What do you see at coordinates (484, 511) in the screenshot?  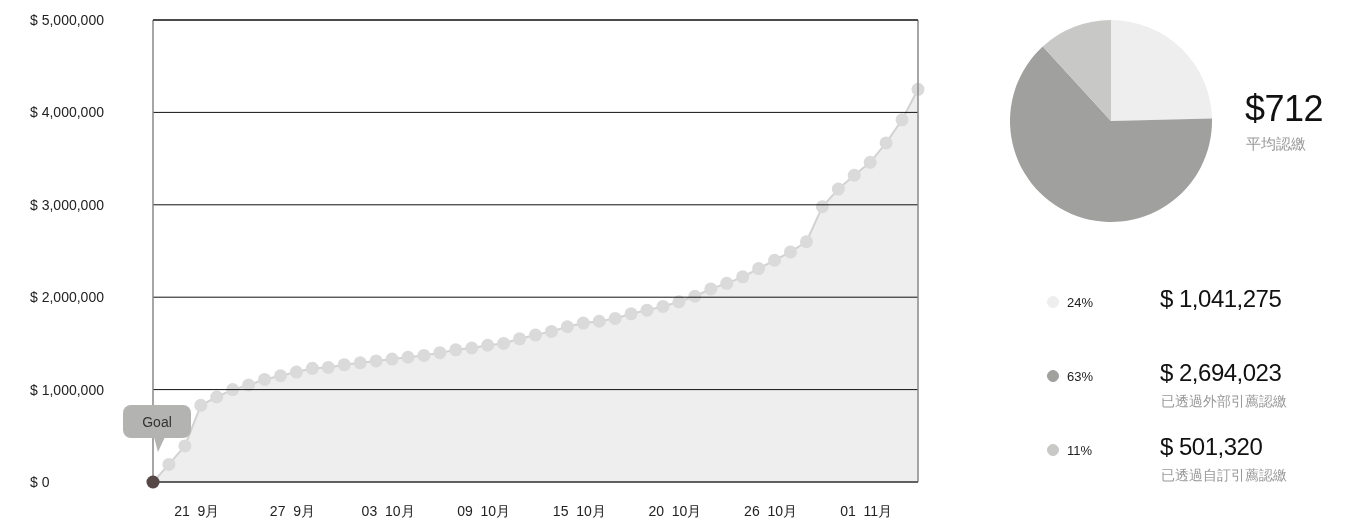 I see `x-tick-label: 09 10月` at bounding box center [484, 511].